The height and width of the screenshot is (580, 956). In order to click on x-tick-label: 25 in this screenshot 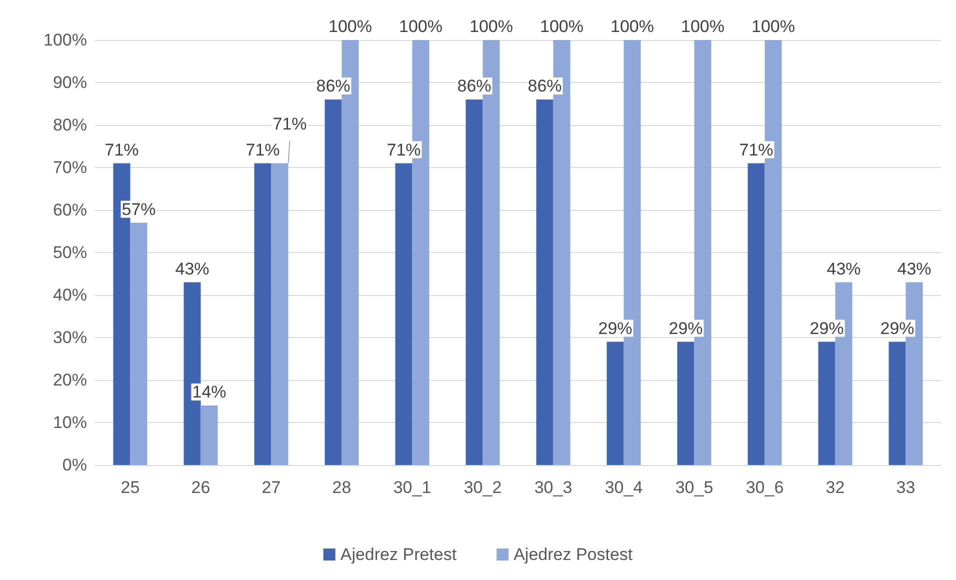, I will do `click(130, 487)`.